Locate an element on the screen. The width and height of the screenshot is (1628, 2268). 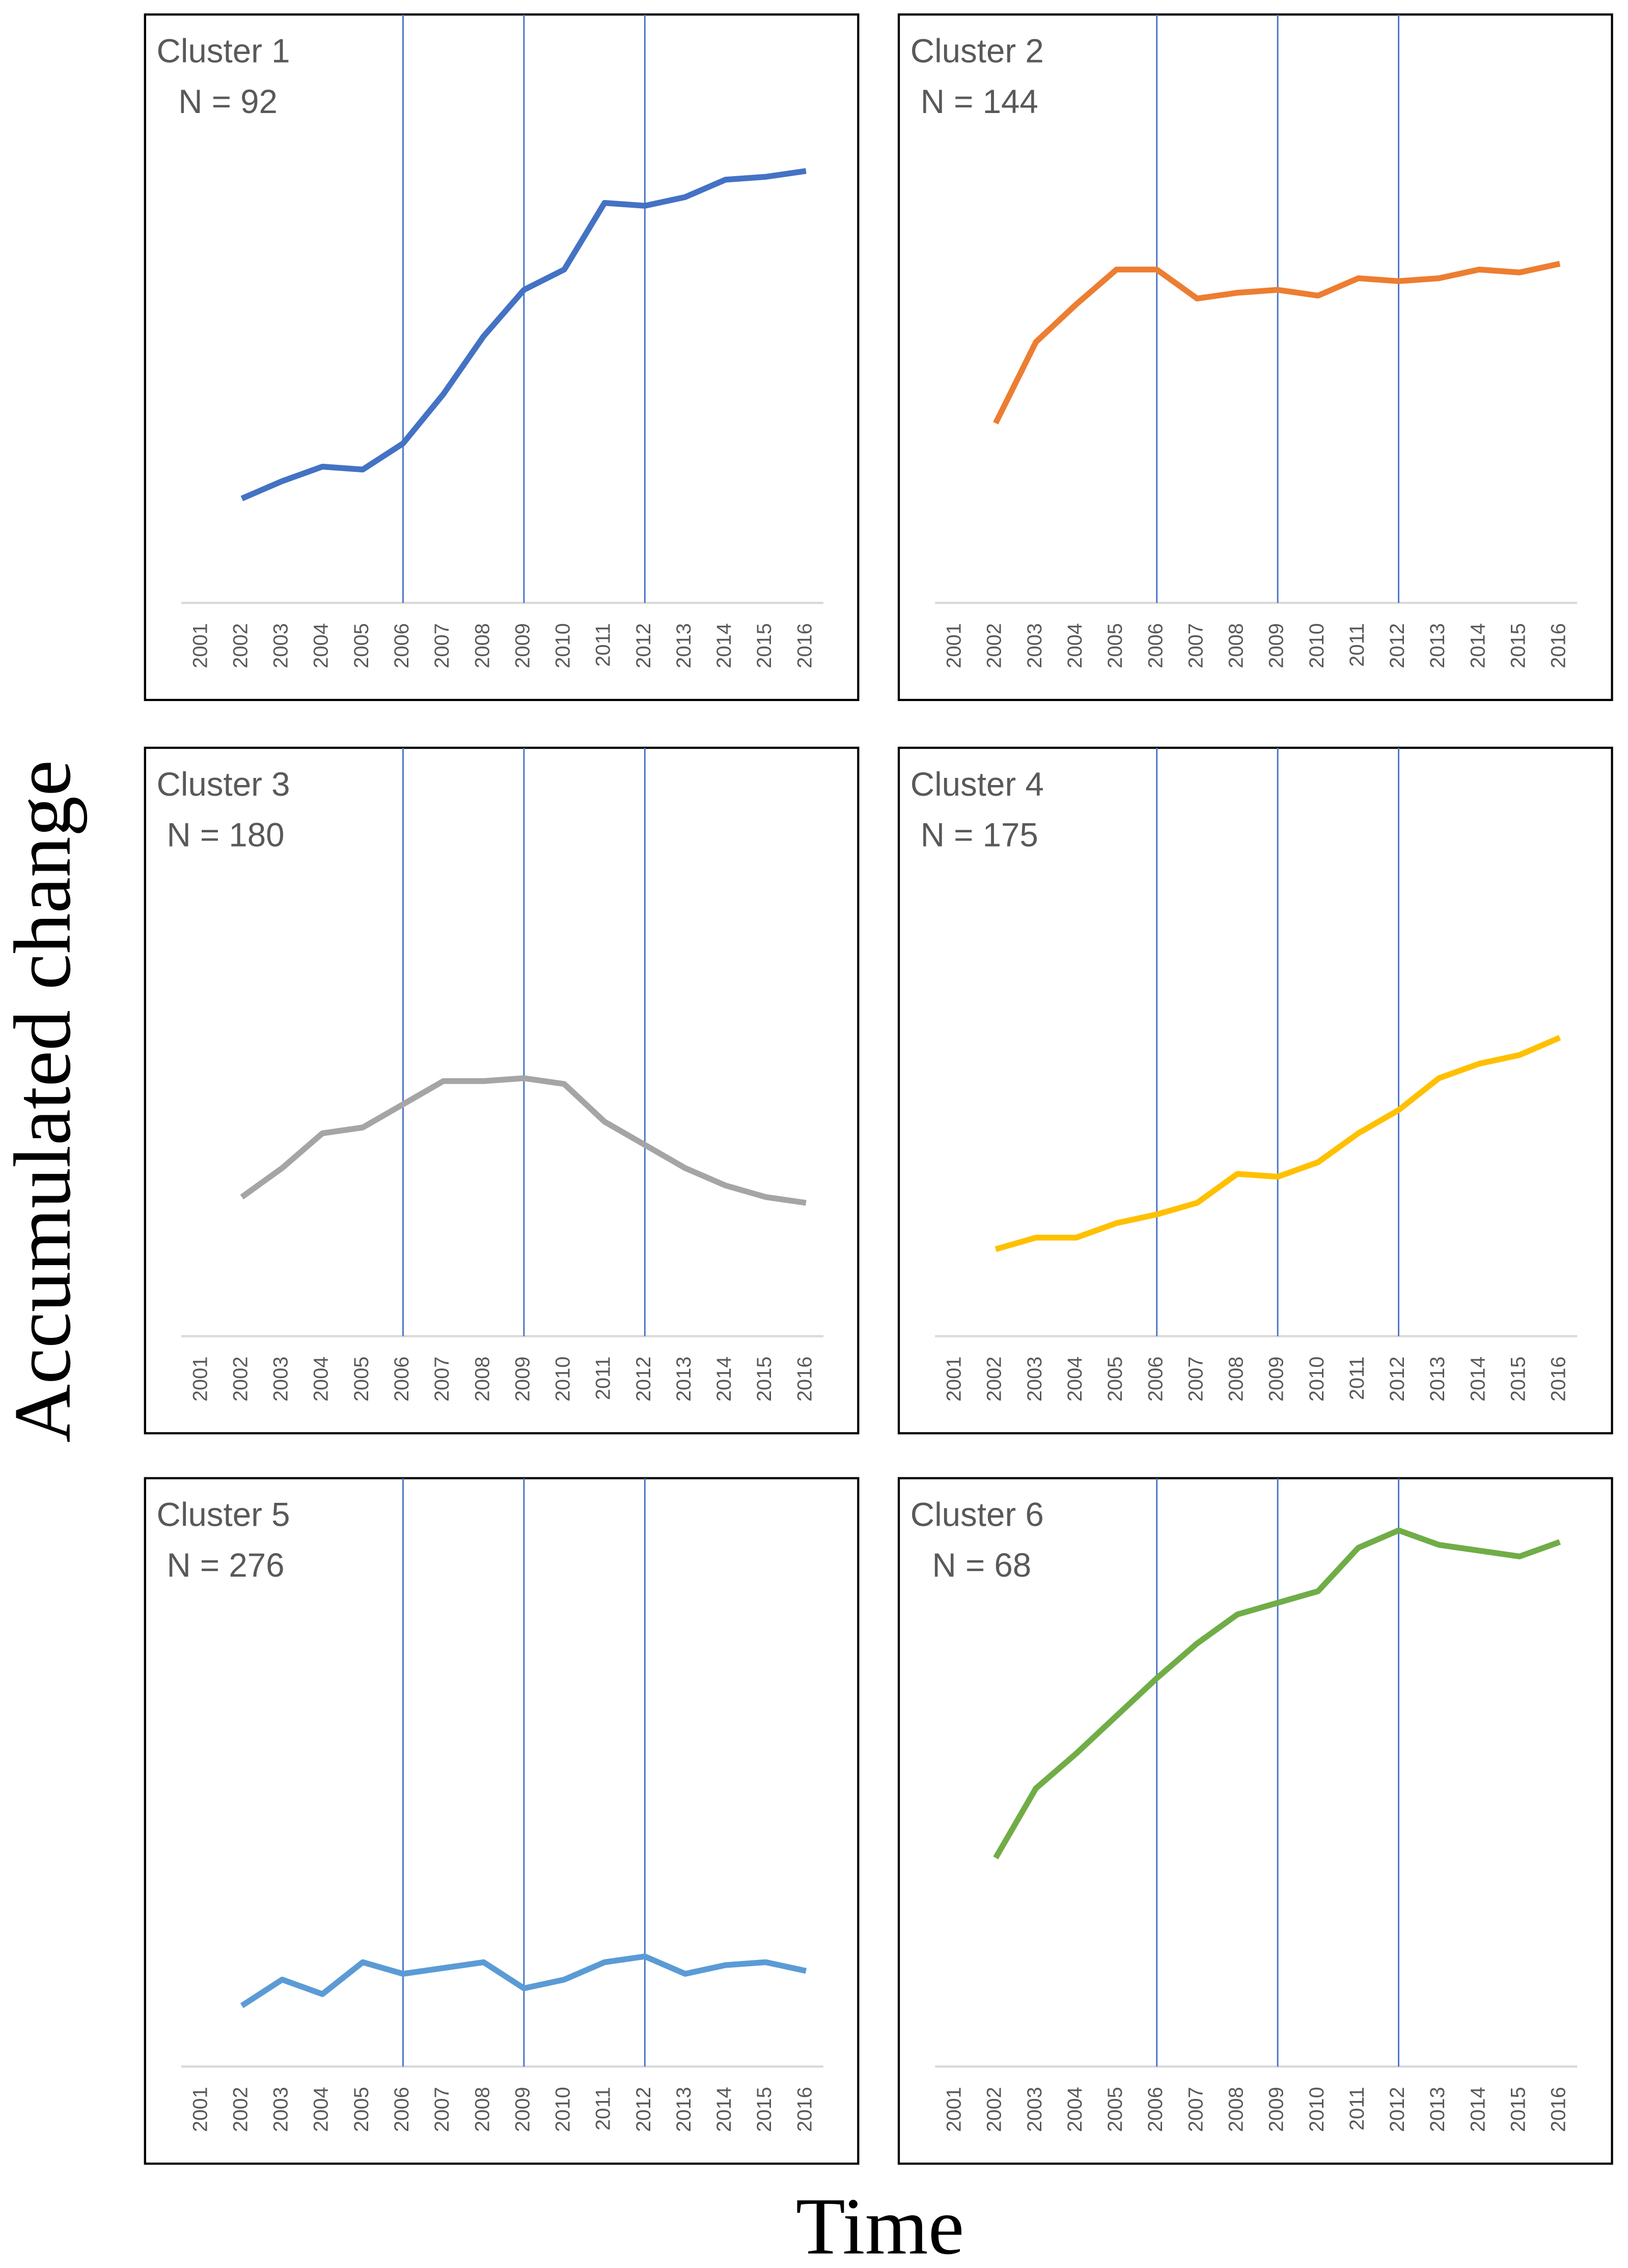
panel-subtitle: N = 68 is located at coordinates (982, 1565).